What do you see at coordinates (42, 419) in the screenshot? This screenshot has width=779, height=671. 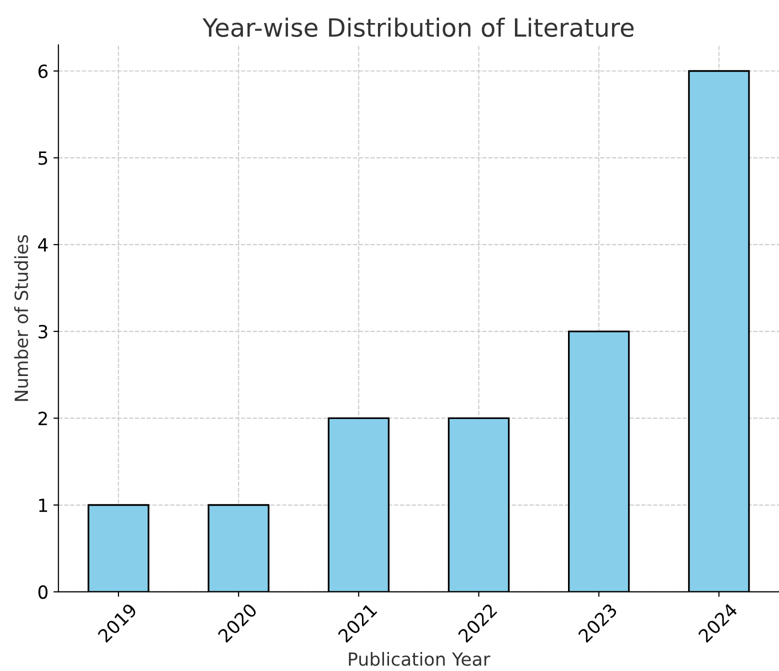 I see `y-tick-label: 2` at bounding box center [42, 419].